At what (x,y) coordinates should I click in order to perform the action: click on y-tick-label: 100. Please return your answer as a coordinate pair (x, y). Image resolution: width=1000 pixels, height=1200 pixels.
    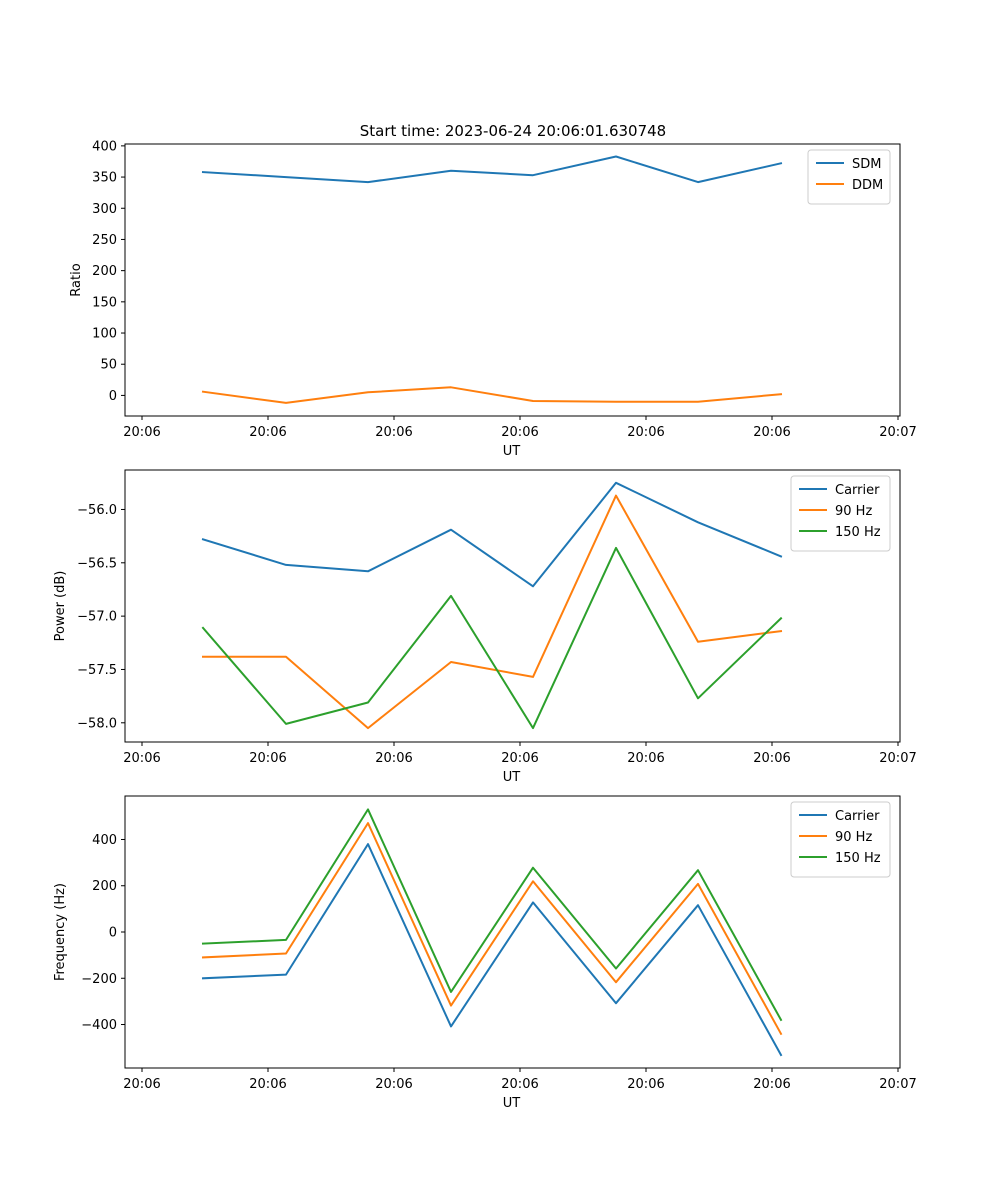
    Looking at the image, I should click on (104, 334).